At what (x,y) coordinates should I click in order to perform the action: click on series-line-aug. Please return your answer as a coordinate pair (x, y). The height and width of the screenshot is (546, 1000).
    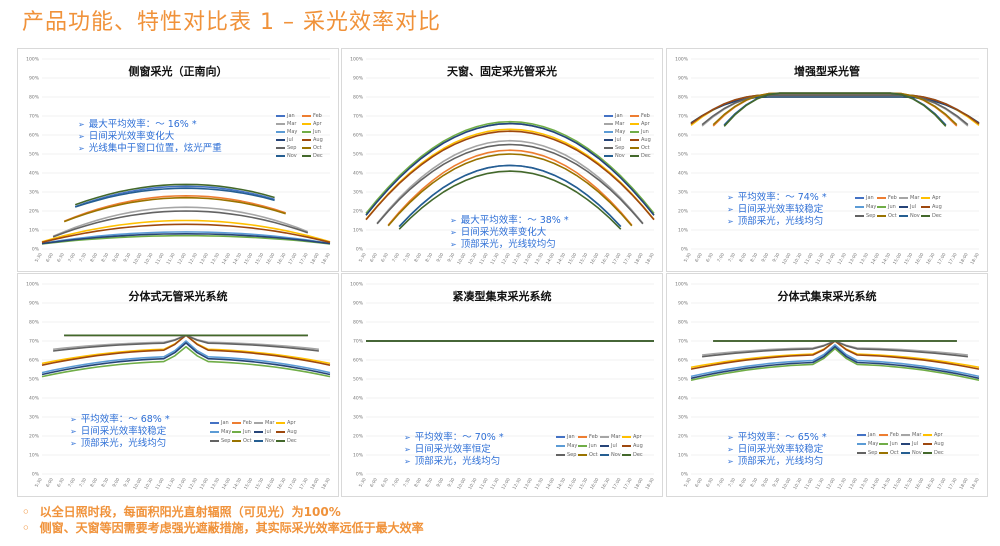
    Looking at the image, I should click on (835, 109).